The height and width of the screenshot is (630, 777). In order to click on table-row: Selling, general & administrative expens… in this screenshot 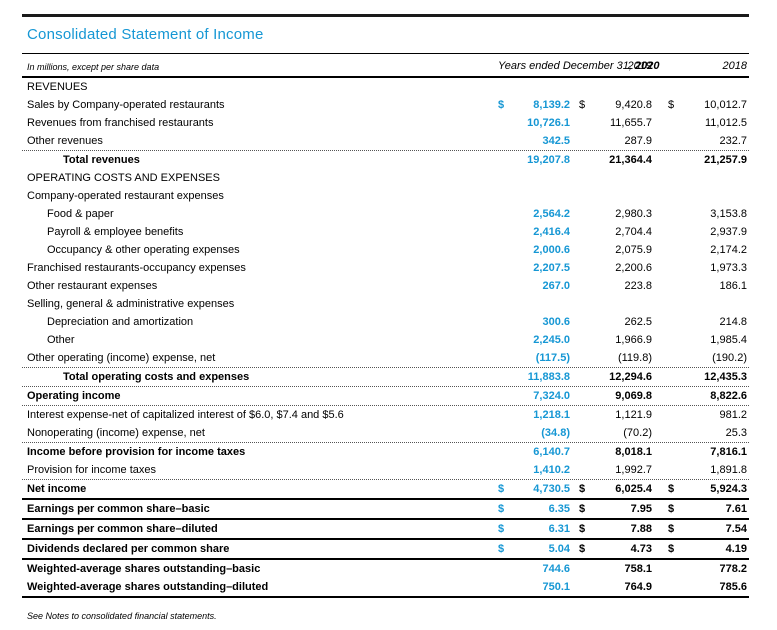, I will do `click(385, 304)`.